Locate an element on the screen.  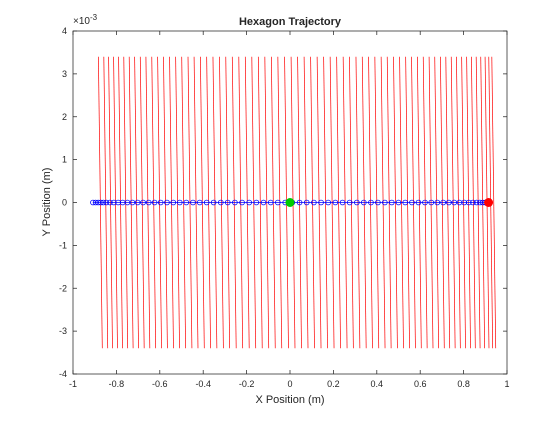
x-tick-label: 0 is located at coordinates (289, 384).